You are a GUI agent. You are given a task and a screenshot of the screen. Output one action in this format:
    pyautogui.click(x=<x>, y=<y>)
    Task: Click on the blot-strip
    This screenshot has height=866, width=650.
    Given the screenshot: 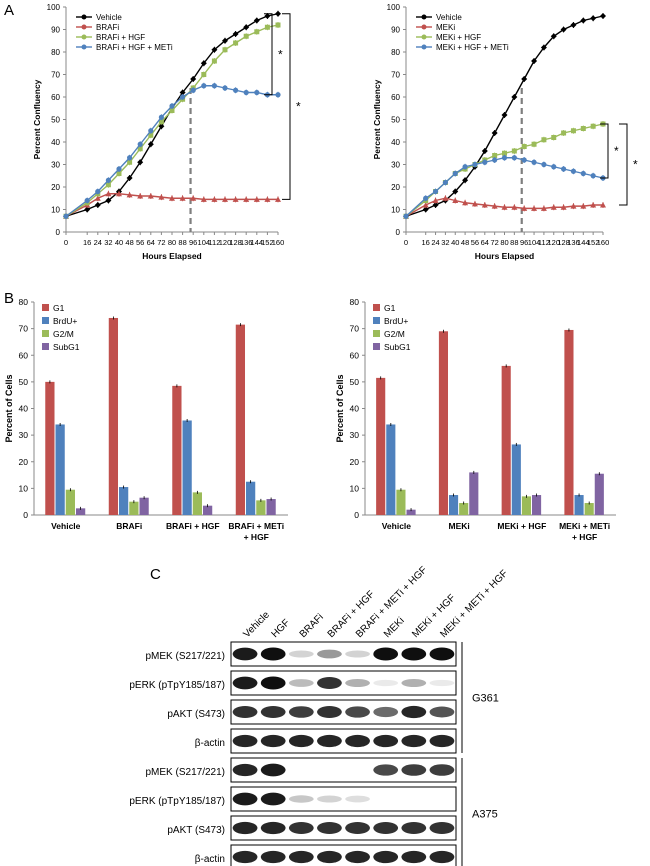 What is the action you would take?
    pyautogui.click(x=343, y=855)
    